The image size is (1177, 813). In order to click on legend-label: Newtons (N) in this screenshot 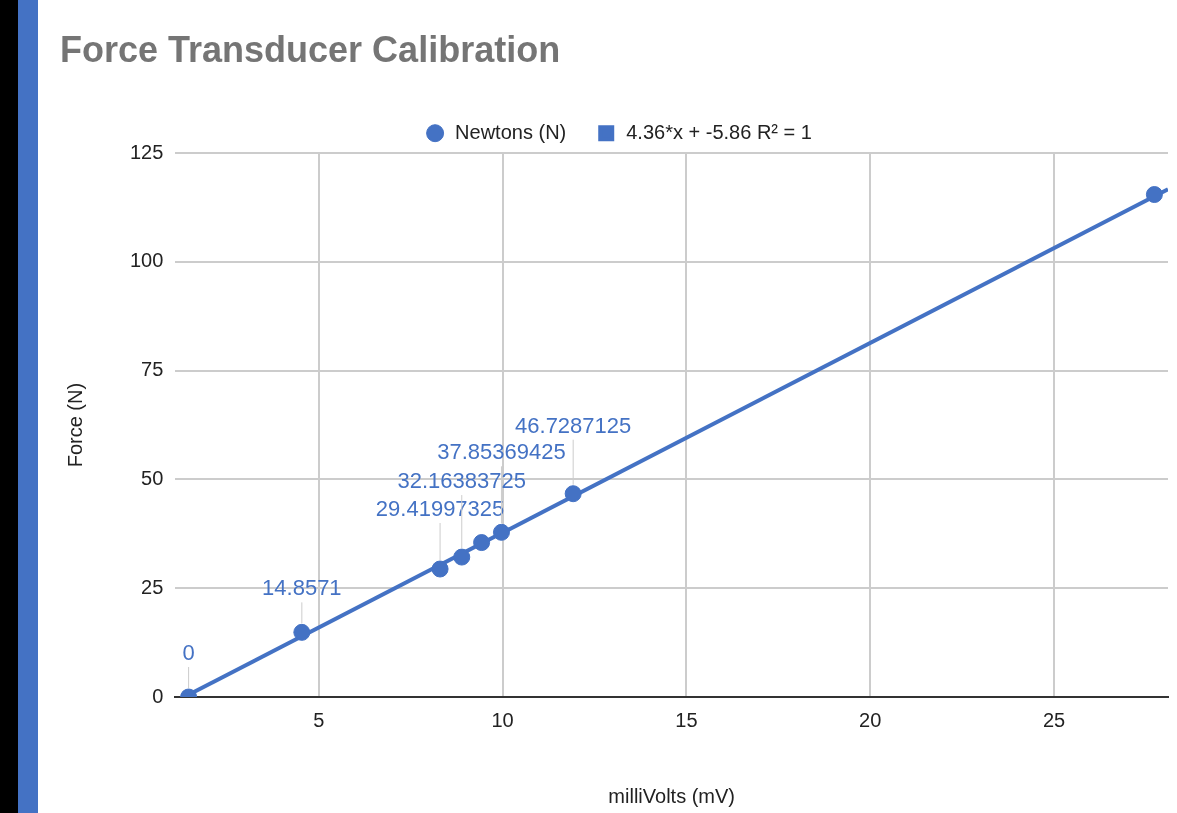, I will do `click(511, 131)`.